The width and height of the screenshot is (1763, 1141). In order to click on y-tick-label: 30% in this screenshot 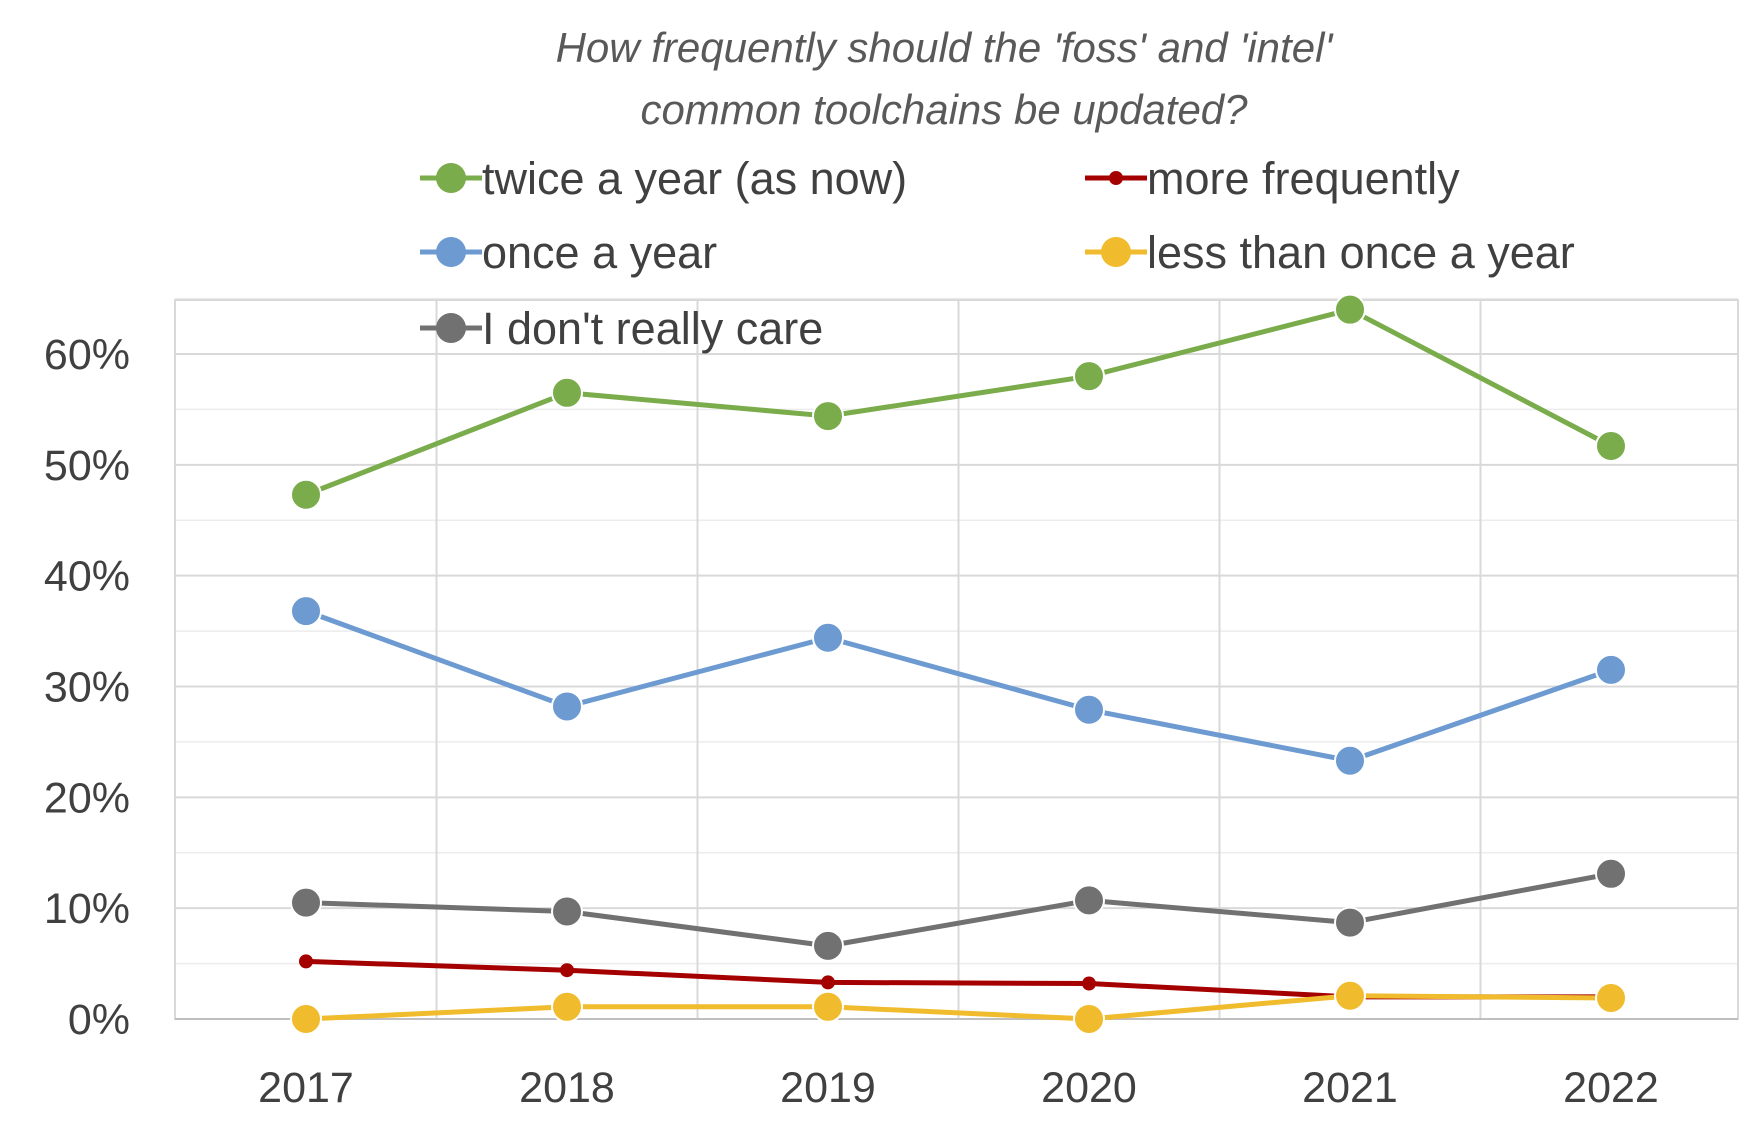, I will do `click(87, 688)`.